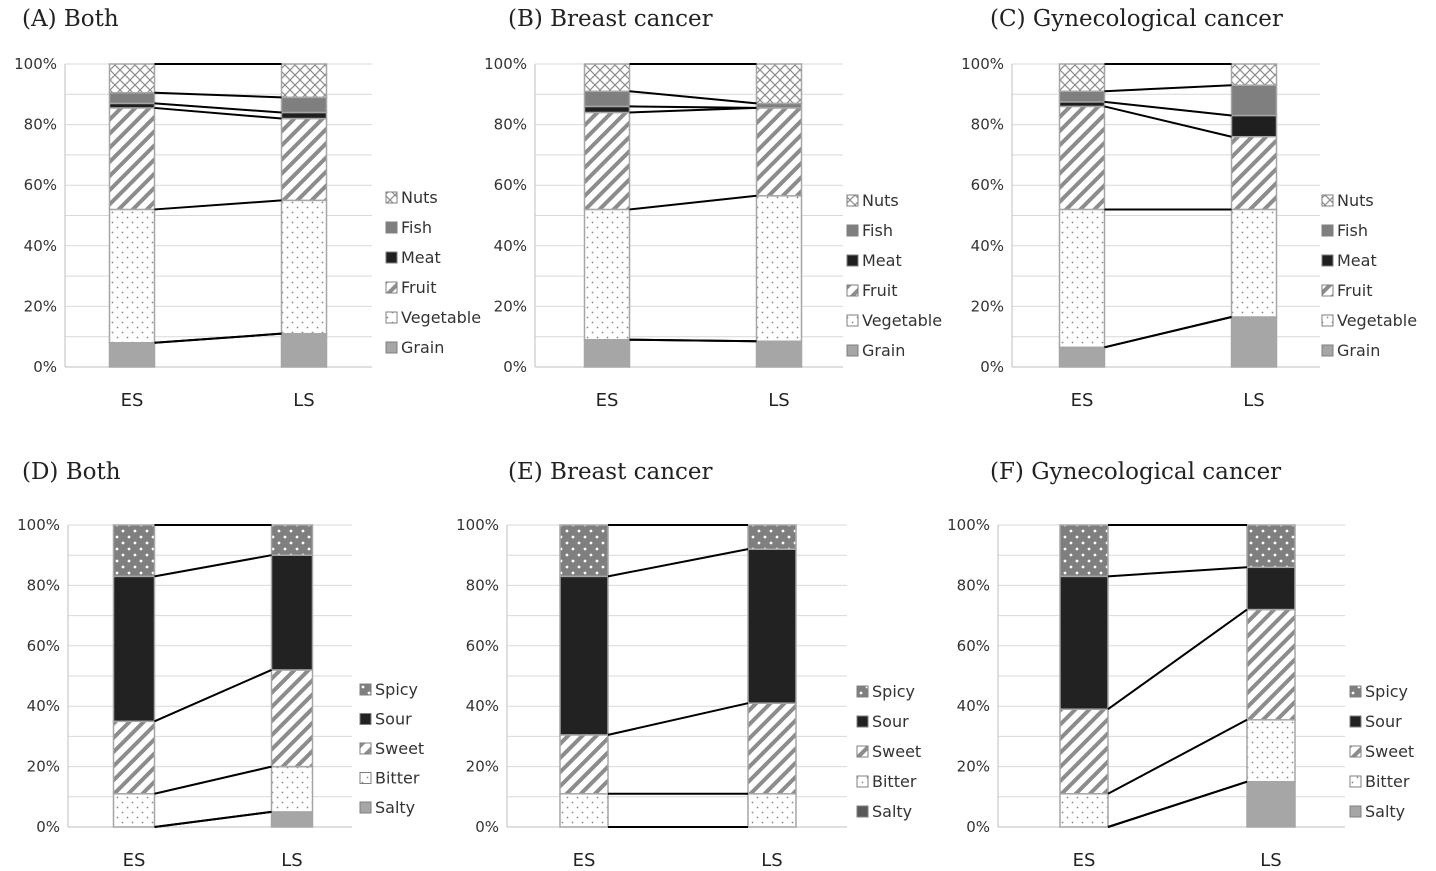 This screenshot has height=871, width=1436. Describe the element at coordinates (1254, 342) in the screenshot. I see `bar-segment-grain-ls` at that location.